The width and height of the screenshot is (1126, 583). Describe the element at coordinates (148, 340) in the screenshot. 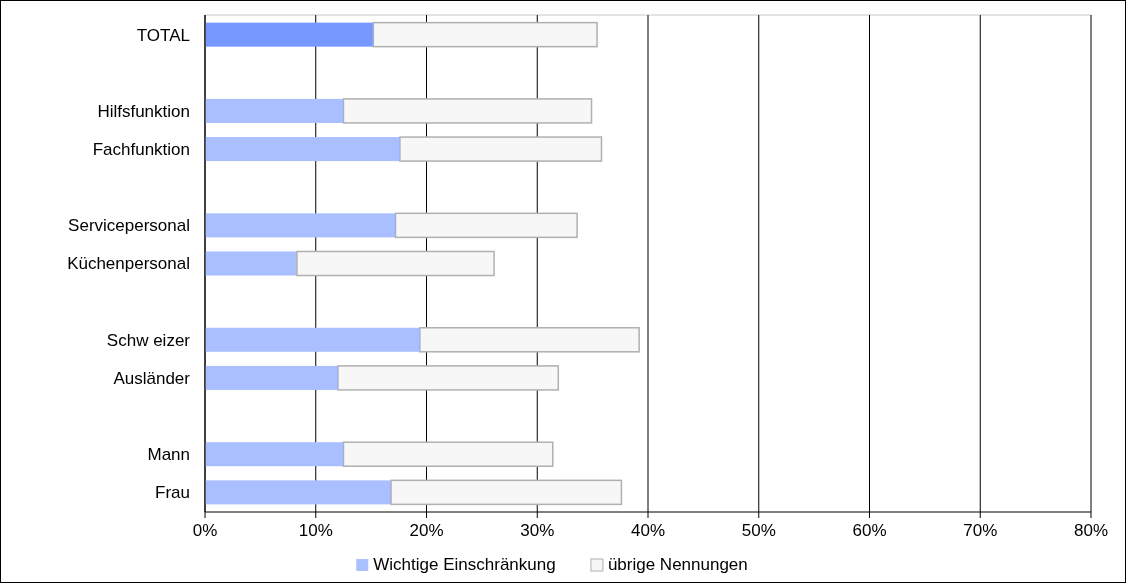

I see `y-tick-label: Schw eizer` at that location.